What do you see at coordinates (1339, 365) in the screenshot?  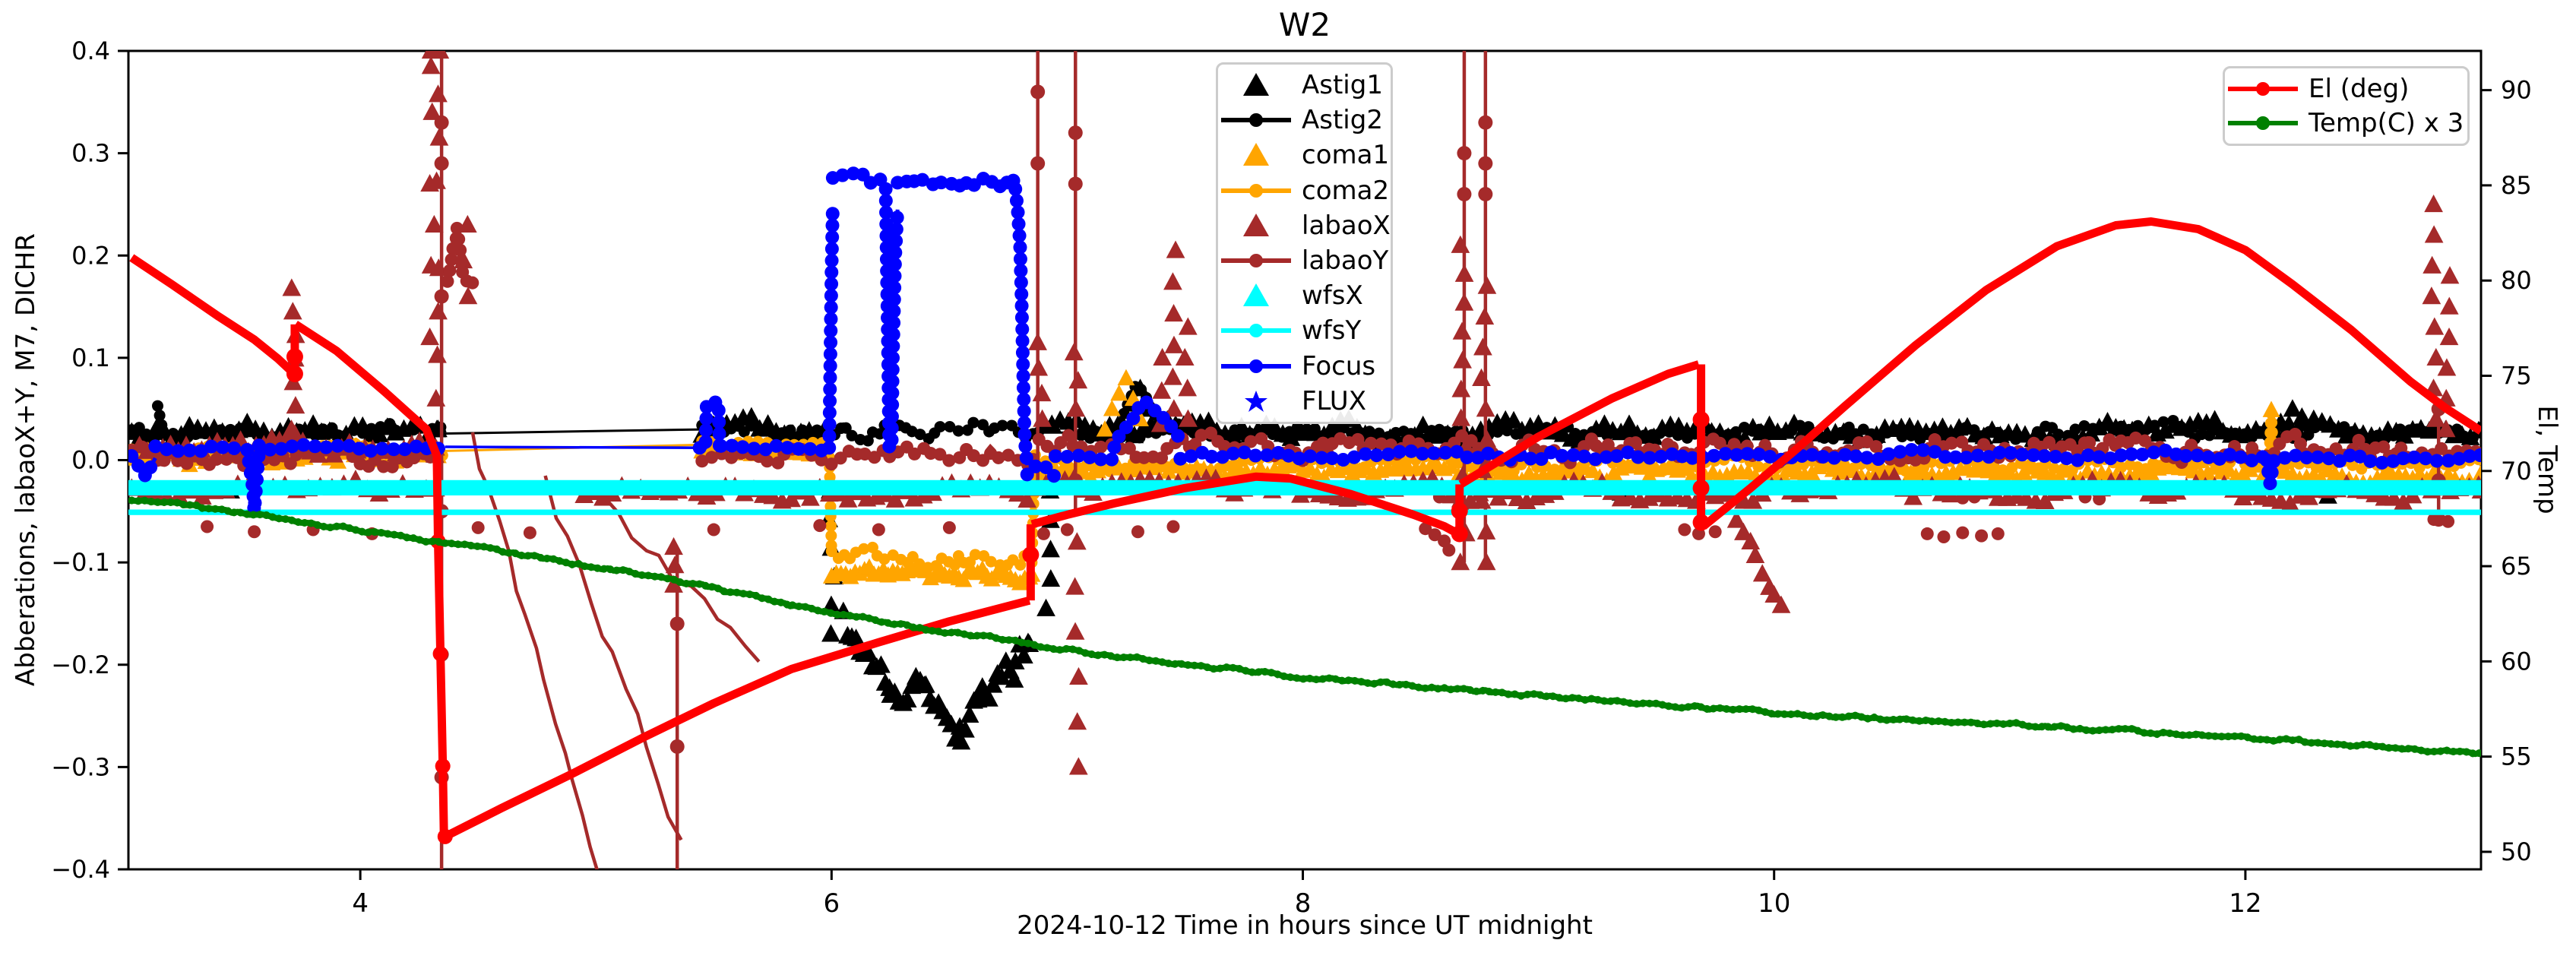 I see `legend-item-label: Focus` at bounding box center [1339, 365].